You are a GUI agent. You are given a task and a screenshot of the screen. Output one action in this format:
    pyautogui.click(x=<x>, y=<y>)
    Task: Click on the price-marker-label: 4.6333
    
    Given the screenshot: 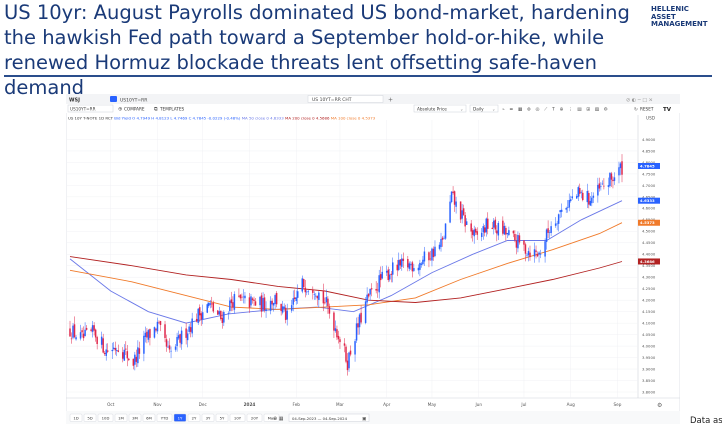 What is the action you would take?
    pyautogui.click(x=647, y=200)
    